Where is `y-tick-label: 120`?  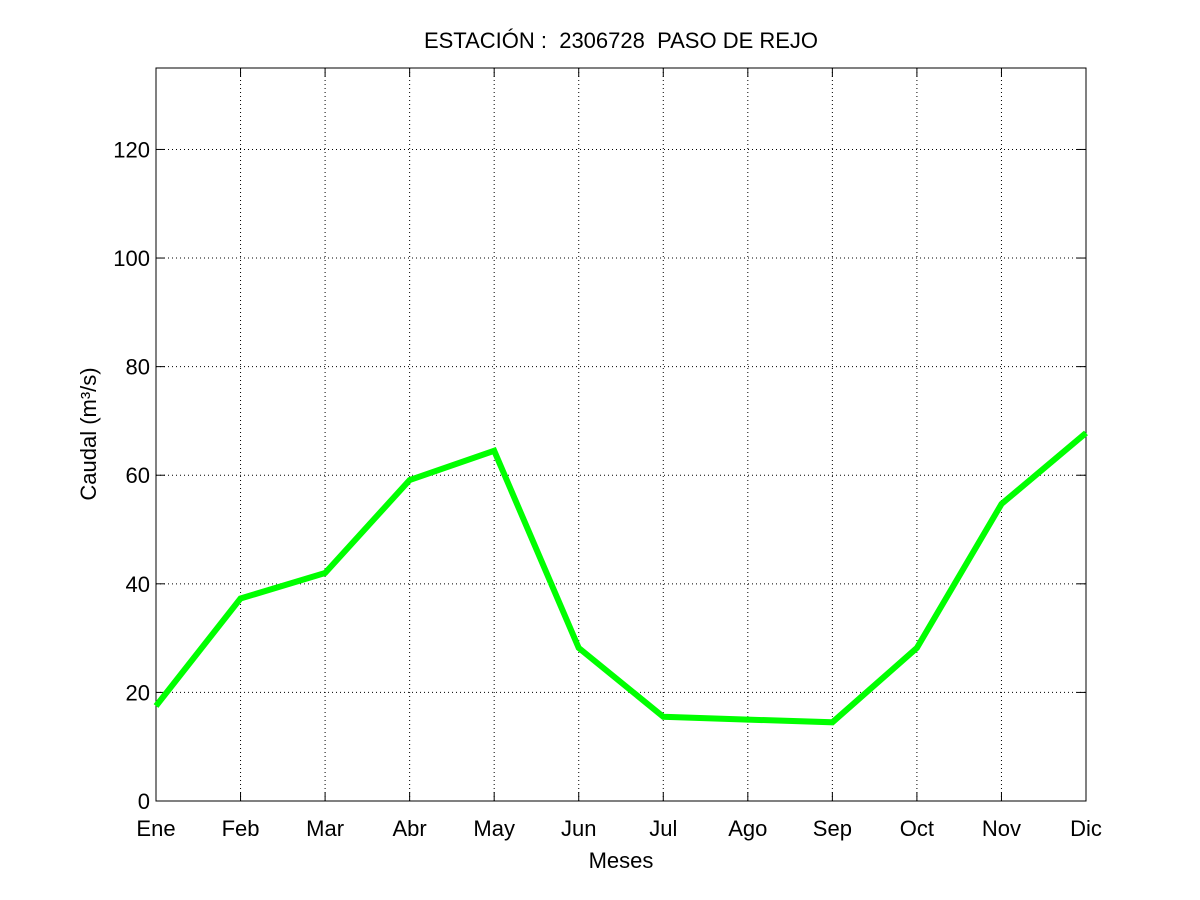
y-tick-label: 120 is located at coordinates (131, 149).